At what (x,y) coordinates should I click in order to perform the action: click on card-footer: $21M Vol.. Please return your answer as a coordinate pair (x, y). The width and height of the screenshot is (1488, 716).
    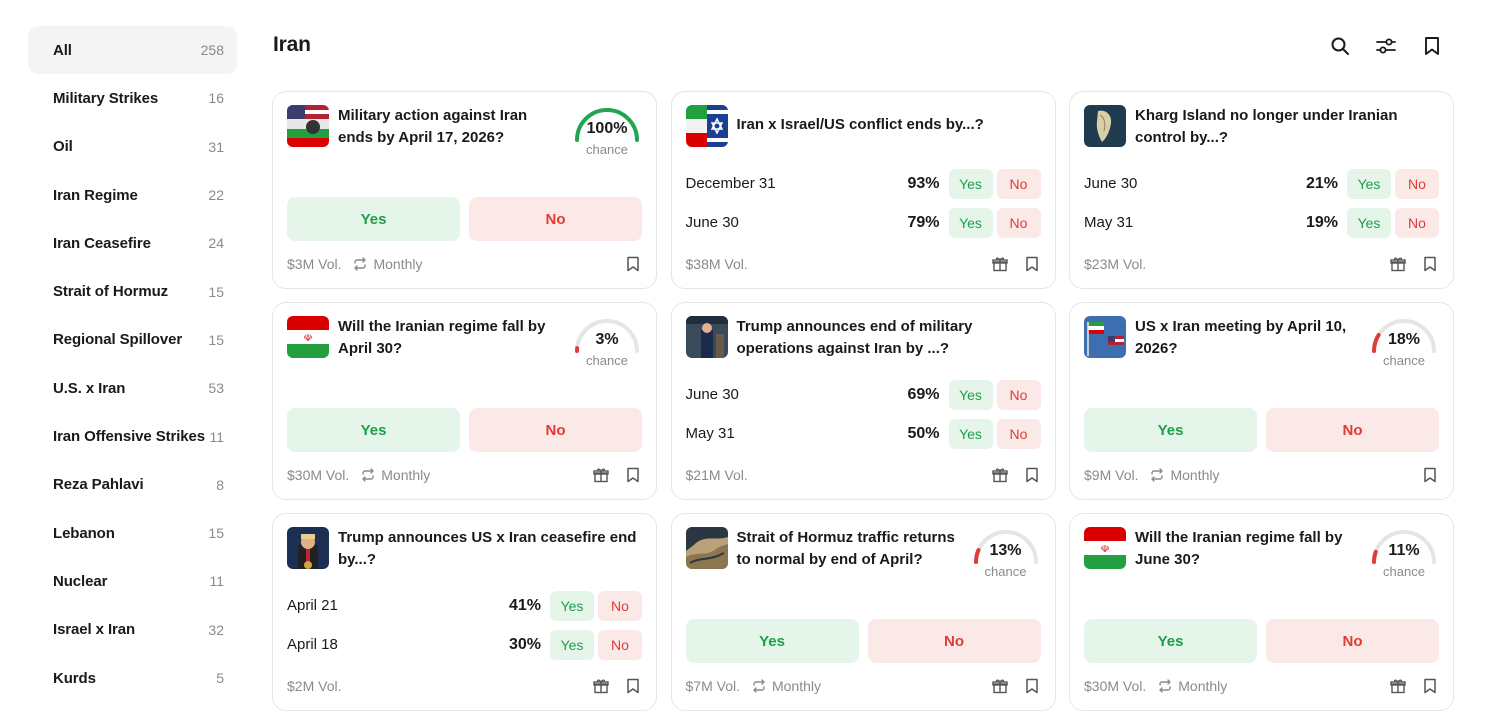
    Looking at the image, I should click on (863, 475).